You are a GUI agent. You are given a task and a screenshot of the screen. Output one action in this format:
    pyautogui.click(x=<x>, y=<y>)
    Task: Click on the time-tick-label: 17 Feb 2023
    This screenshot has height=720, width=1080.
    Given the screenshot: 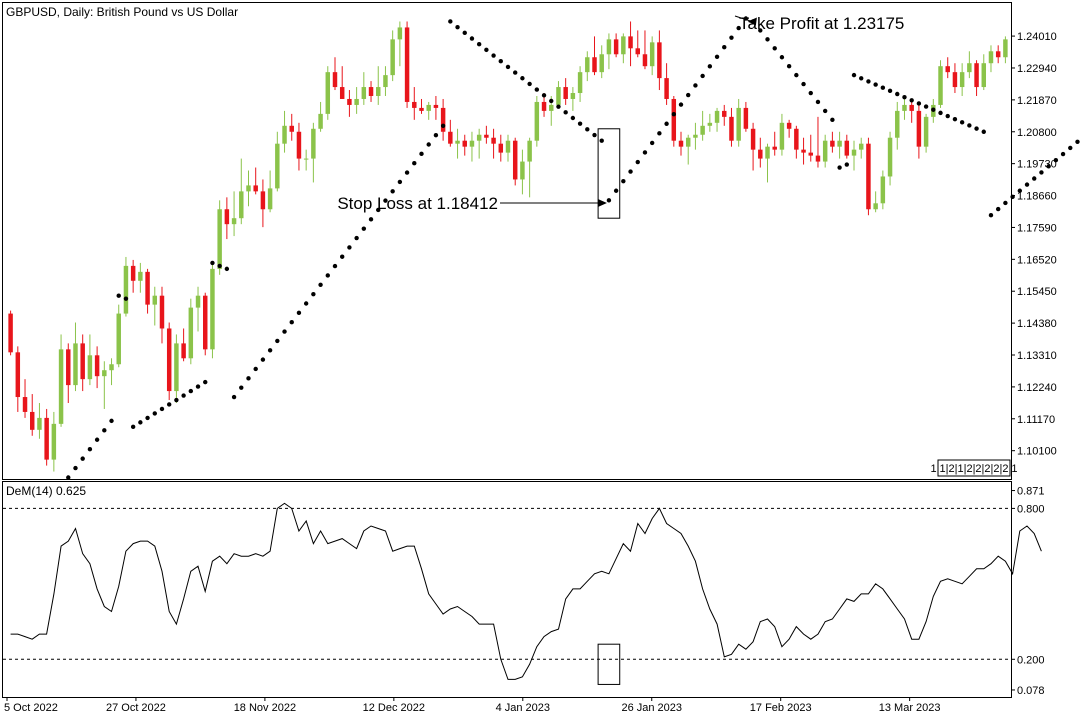 What is the action you would take?
    pyautogui.click(x=781, y=708)
    